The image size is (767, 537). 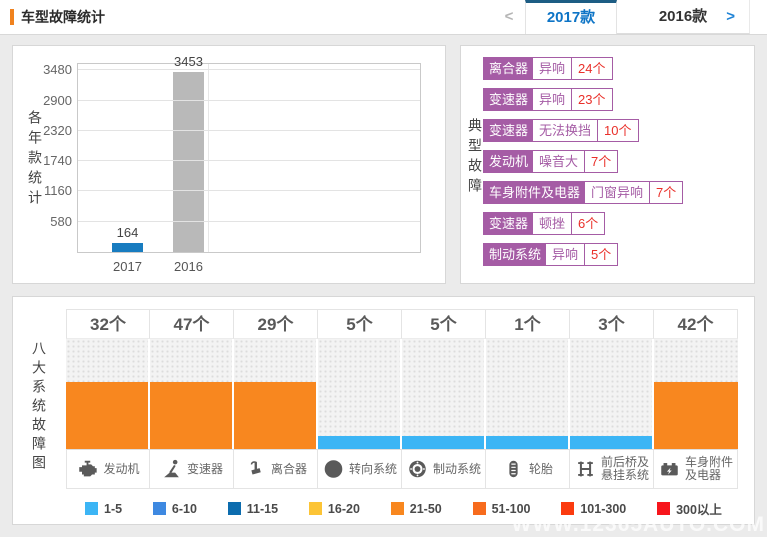 I want to click on y-tick-label: 3480, so click(x=57, y=70).